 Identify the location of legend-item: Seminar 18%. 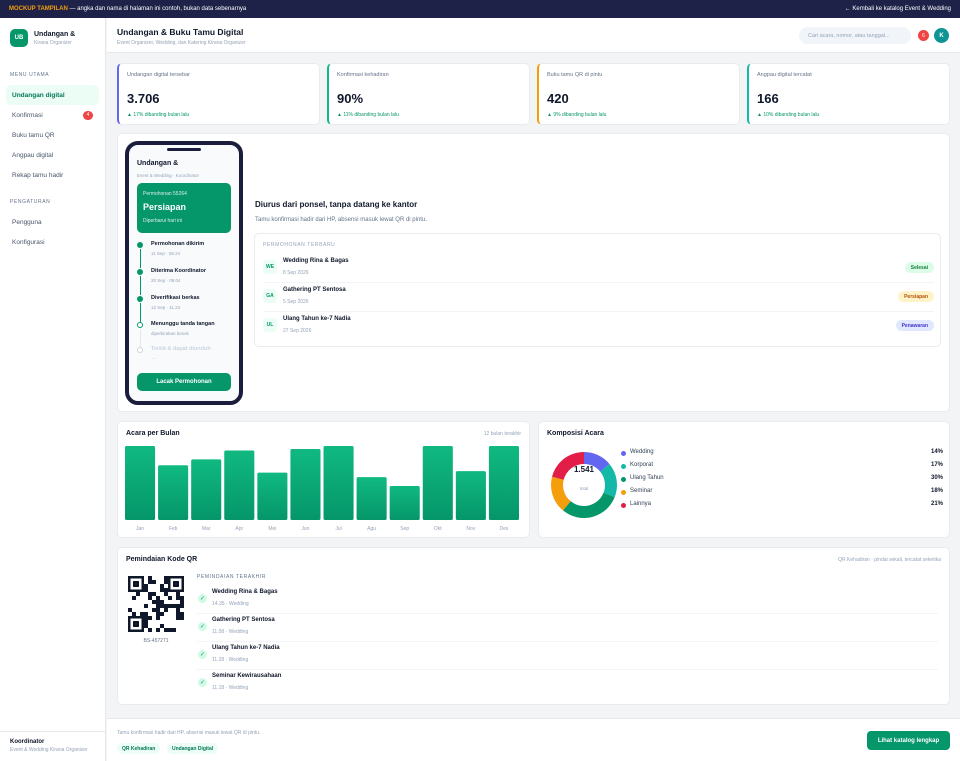
(782, 493).